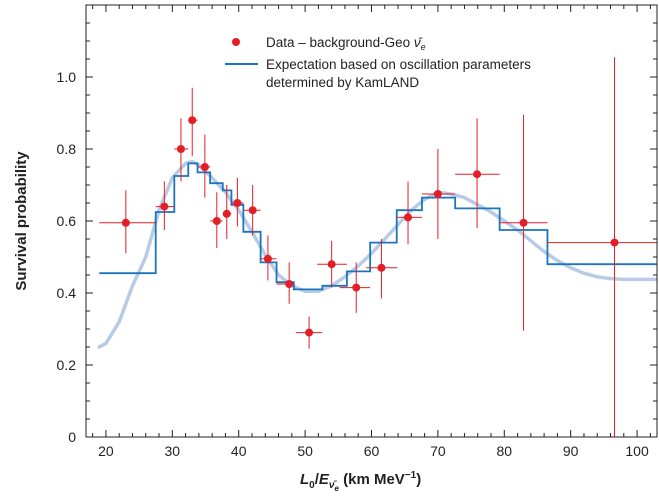 The width and height of the screenshot is (659, 496). What do you see at coordinates (637, 451) in the screenshot?
I see `x-tick-label: 100` at bounding box center [637, 451].